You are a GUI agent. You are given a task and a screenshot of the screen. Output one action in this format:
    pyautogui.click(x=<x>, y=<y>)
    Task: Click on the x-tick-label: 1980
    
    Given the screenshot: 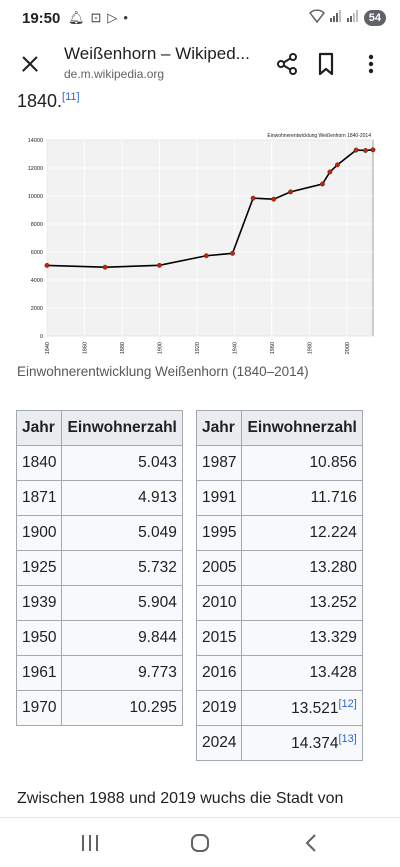 What is the action you would take?
    pyautogui.click(x=310, y=348)
    